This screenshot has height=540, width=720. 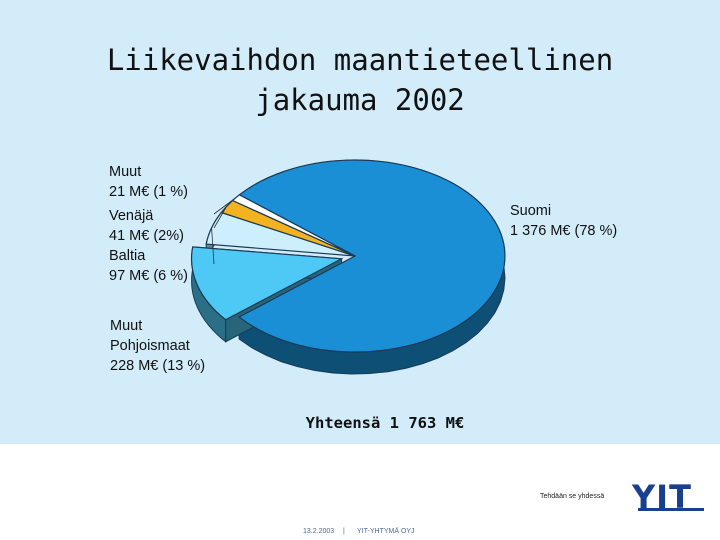 I want to click on slice-label-muut-pohjoismaat: Muut Pohjoismaat 228 M€ (13 %), so click(x=158, y=346).